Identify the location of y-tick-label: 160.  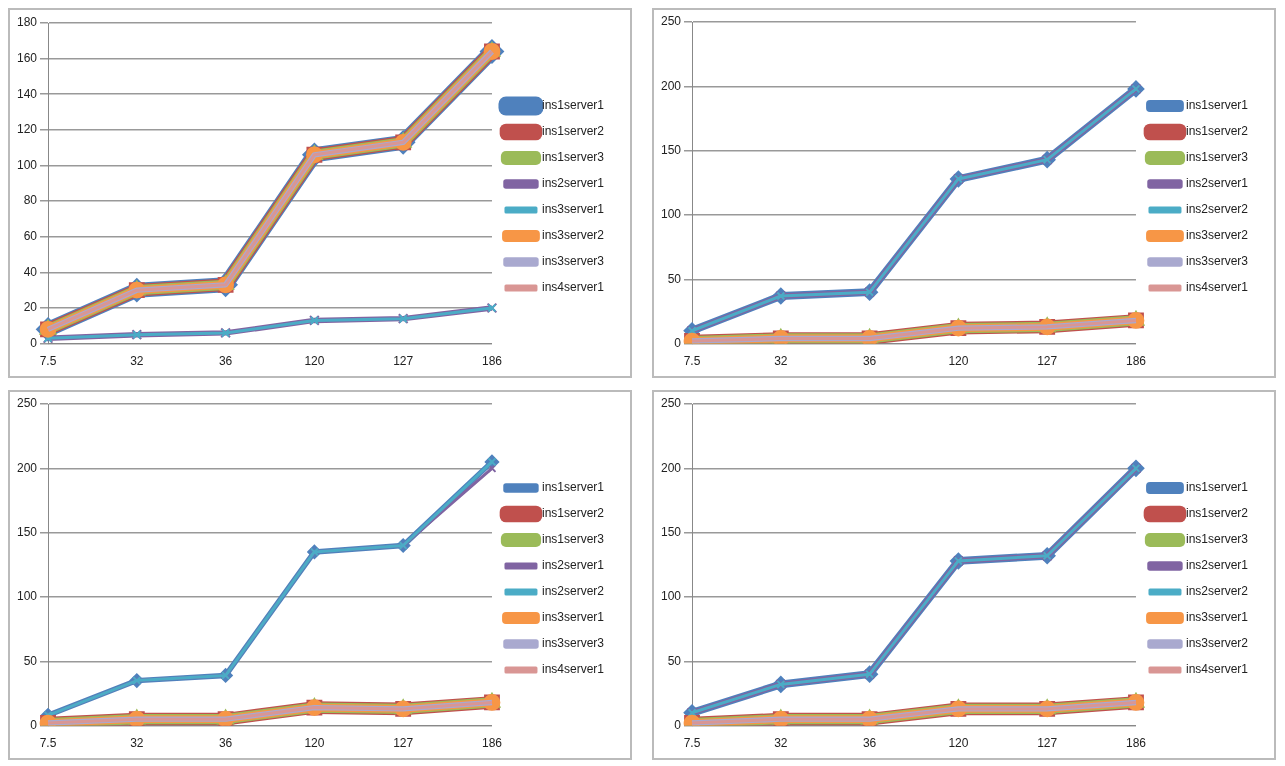
(27, 57).